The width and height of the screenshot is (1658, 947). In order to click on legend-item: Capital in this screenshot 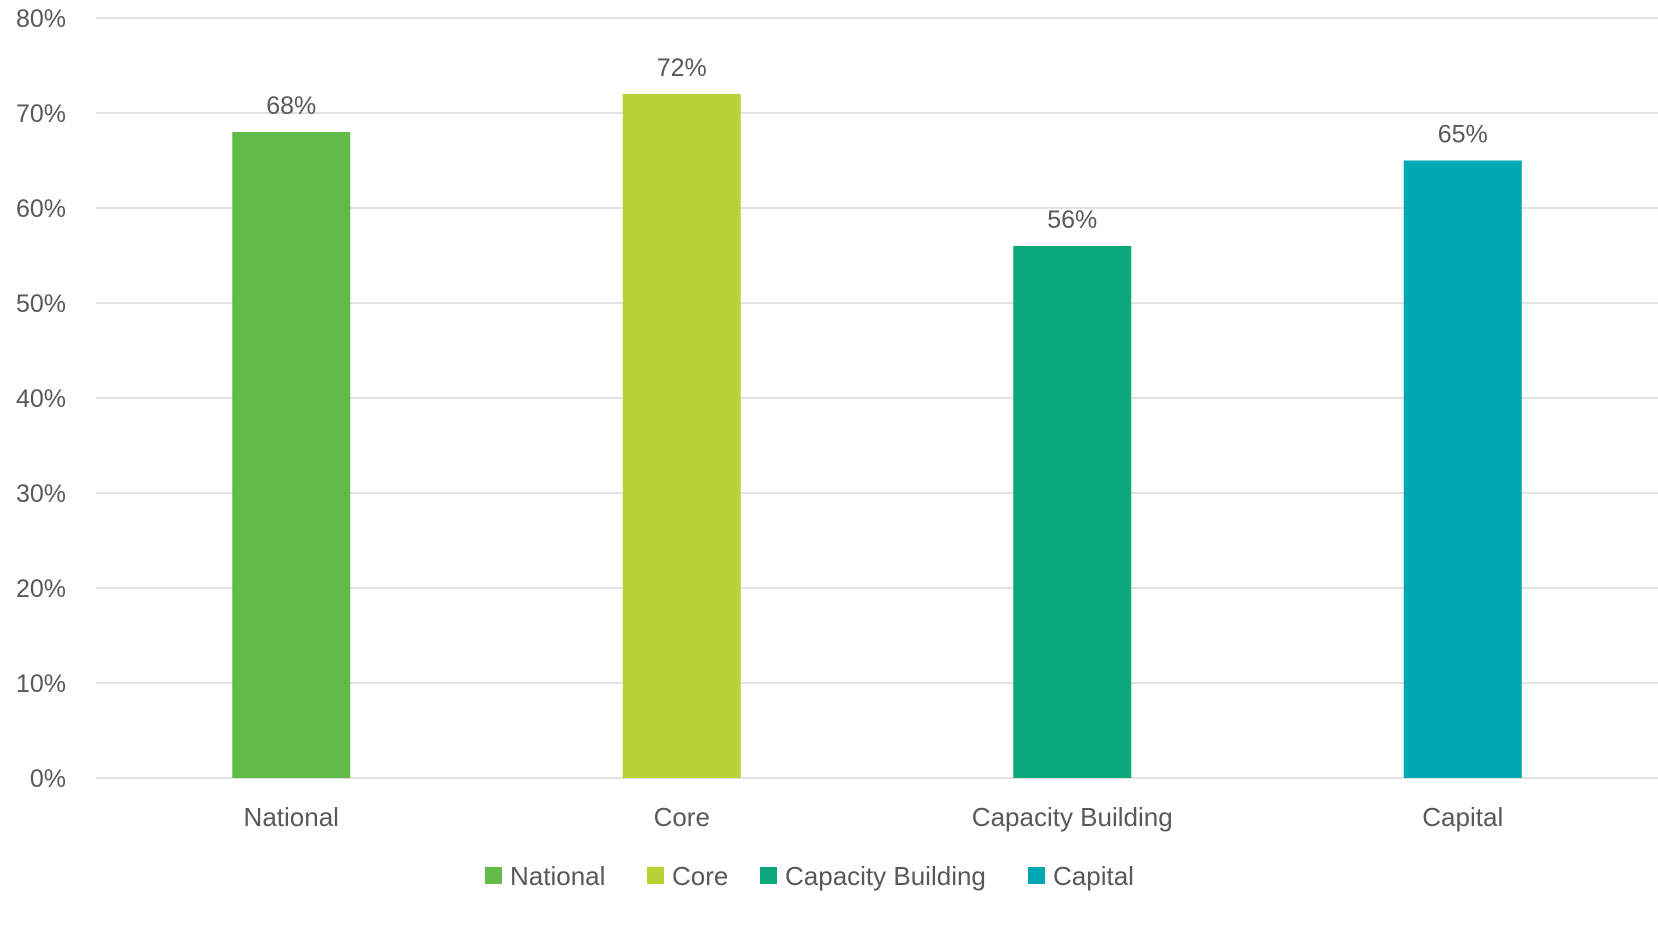, I will do `click(1081, 876)`.